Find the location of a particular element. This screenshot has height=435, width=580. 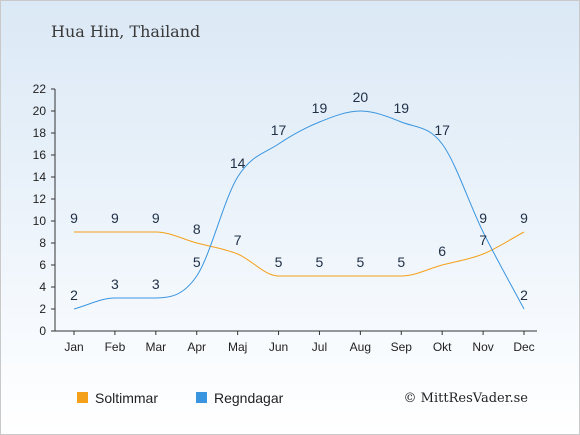

data-label-regndagar: 14 is located at coordinates (238, 163).